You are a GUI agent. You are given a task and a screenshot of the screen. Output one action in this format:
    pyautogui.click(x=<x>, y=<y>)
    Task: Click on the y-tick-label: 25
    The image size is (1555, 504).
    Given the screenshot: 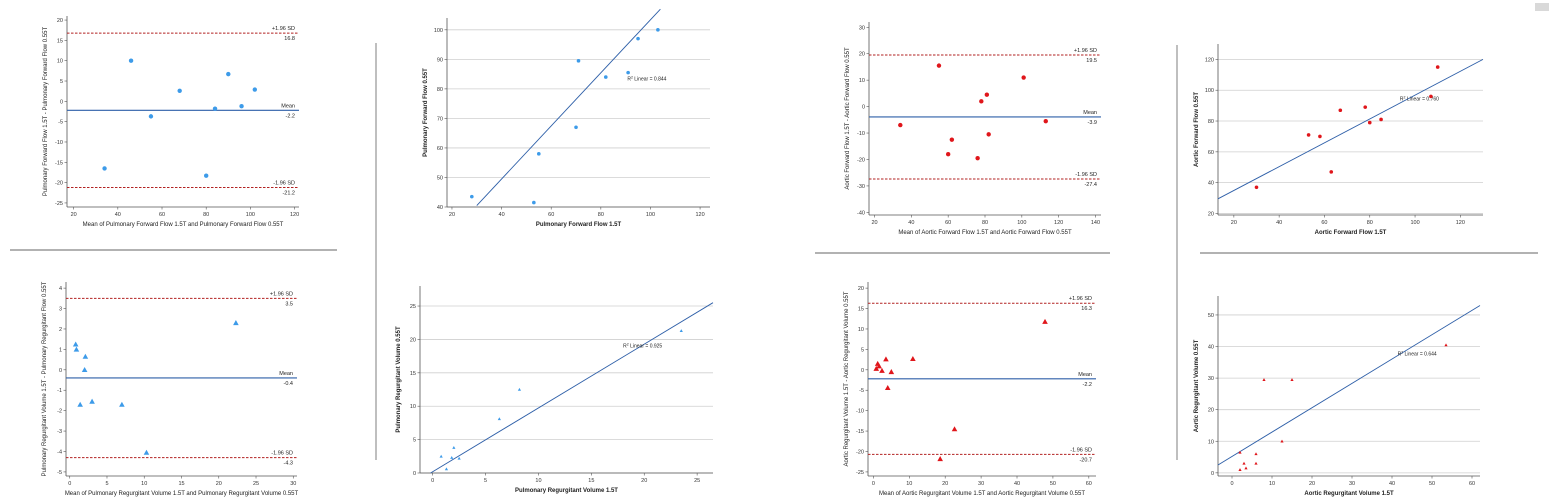 What is the action you would take?
    pyautogui.click(x=413, y=307)
    